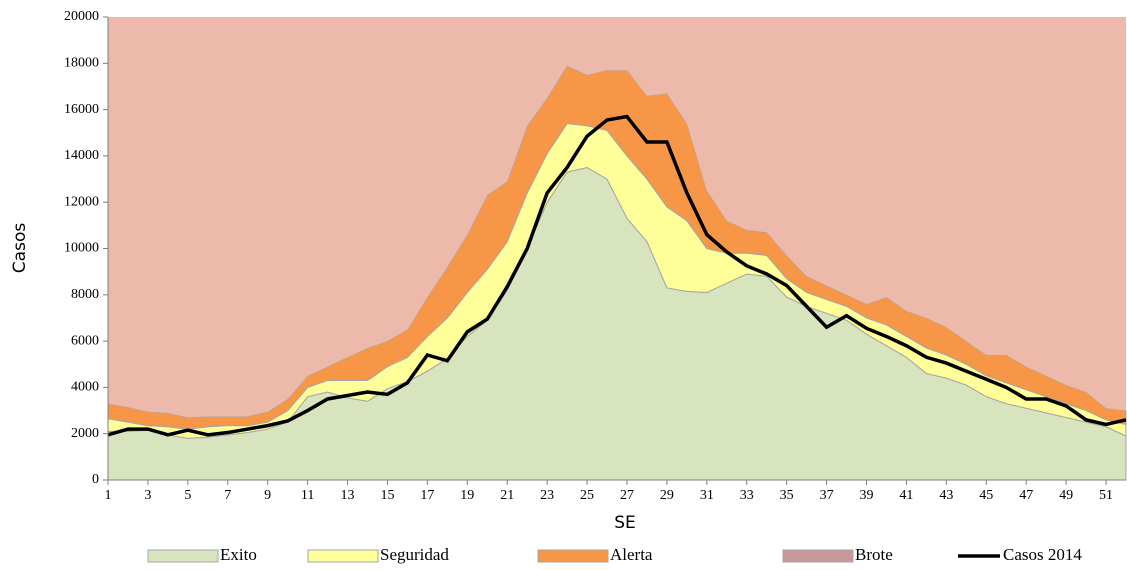  What do you see at coordinates (627, 495) in the screenshot?
I see `x-tick-label: 27` at bounding box center [627, 495].